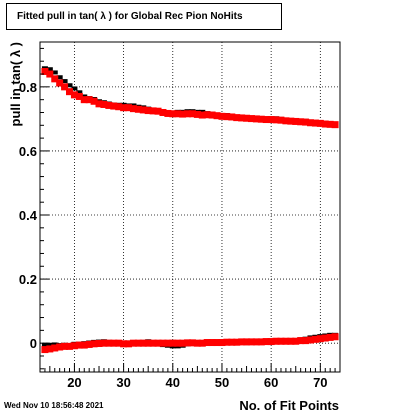  I want to click on x-tick-label: 20, so click(74, 382).